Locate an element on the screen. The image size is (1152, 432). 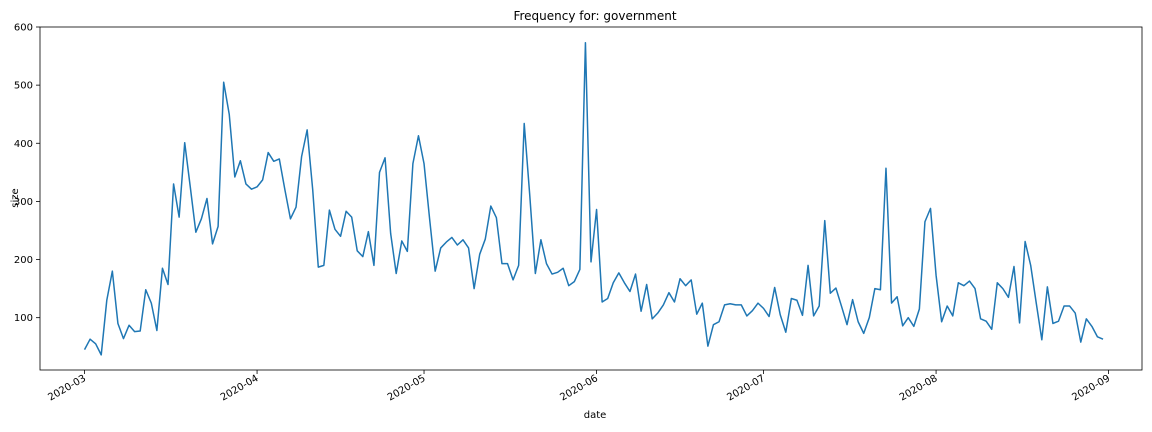
y-axis: 100 200 300 400 500 600 is located at coordinates (27, 173).